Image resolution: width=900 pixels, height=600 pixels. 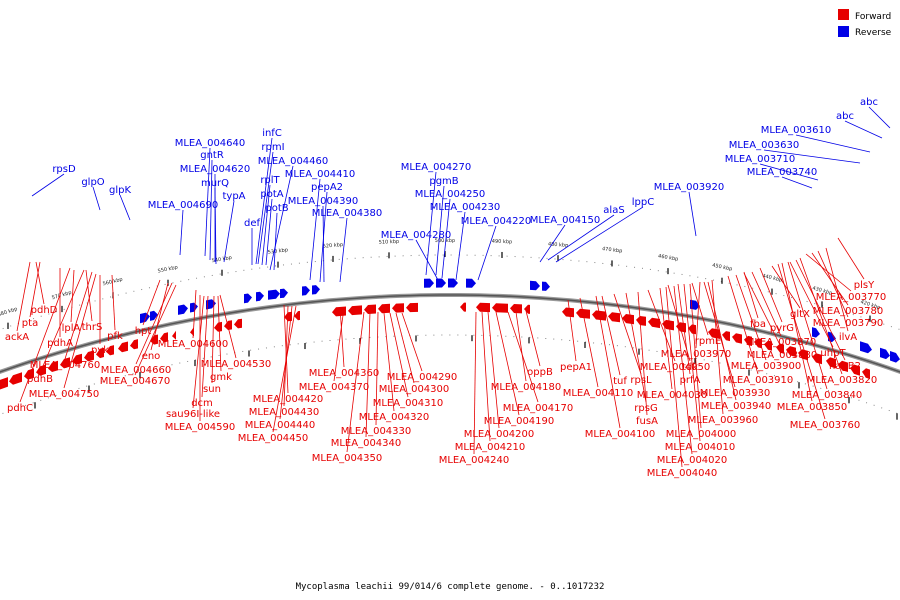 What do you see at coordinates (474, 460) in the screenshot?
I see `forward-gene-label: MLEA_004240` at bounding box center [474, 460].